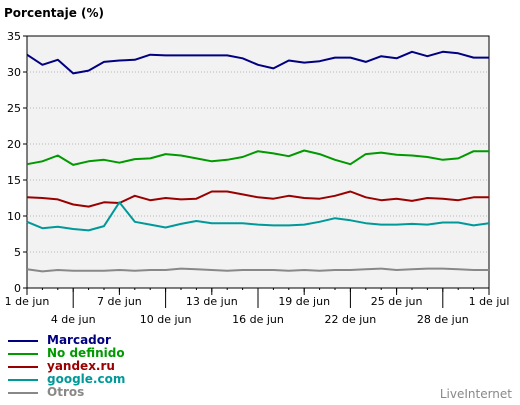 This screenshot has height=405, width=520. Describe the element at coordinates (81, 366) in the screenshot. I see `legend-label: yandex.ru` at that location.